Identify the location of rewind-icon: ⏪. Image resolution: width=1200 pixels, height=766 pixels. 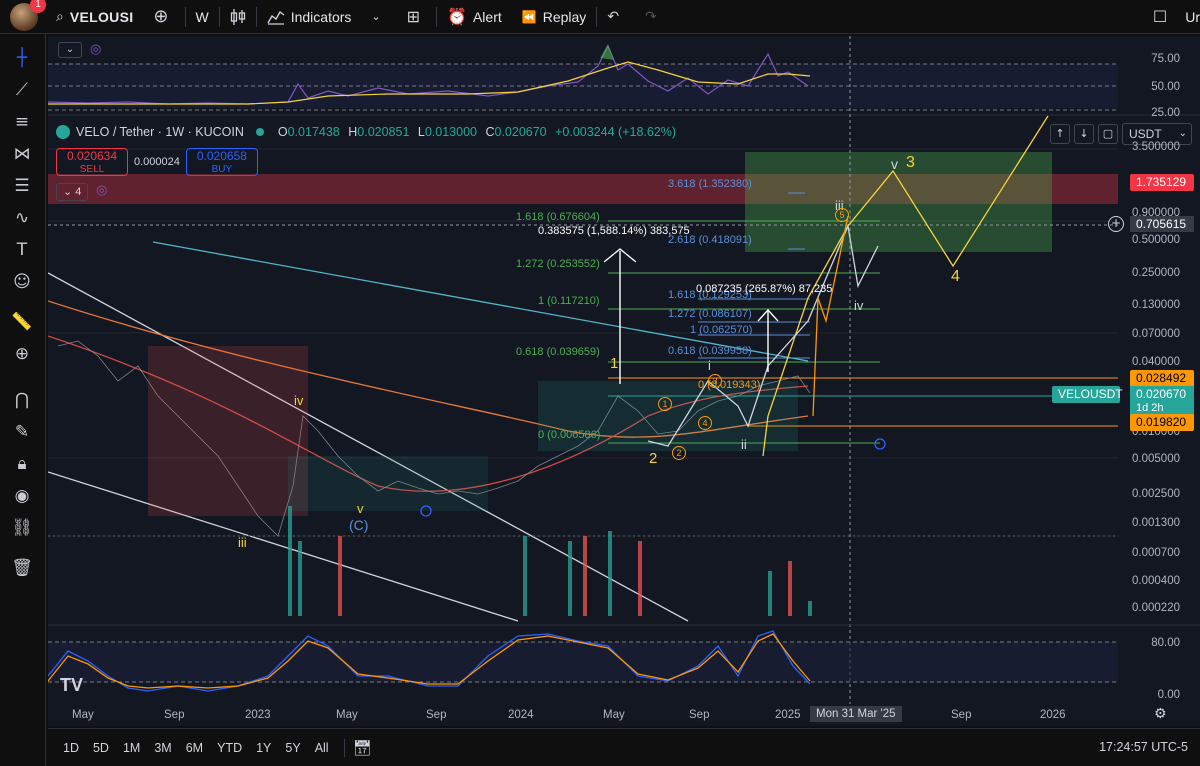
(529, 16).